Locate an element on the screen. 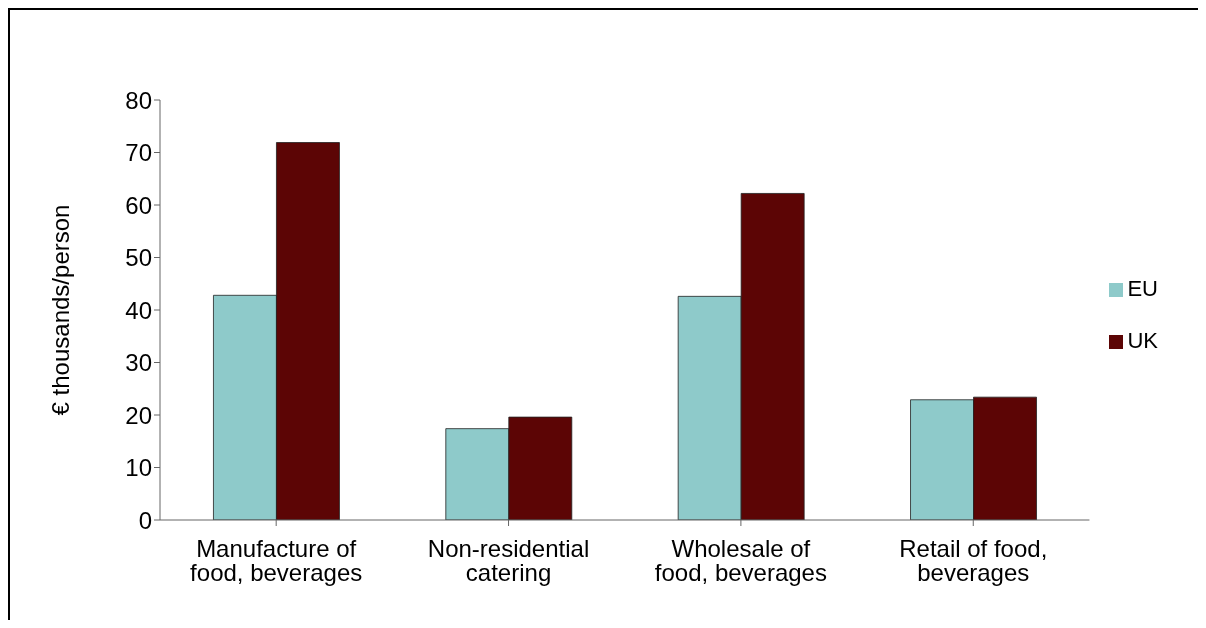 This screenshot has height=628, width=1206. x-tick-label: Retail of food, beverages is located at coordinates (973, 561).